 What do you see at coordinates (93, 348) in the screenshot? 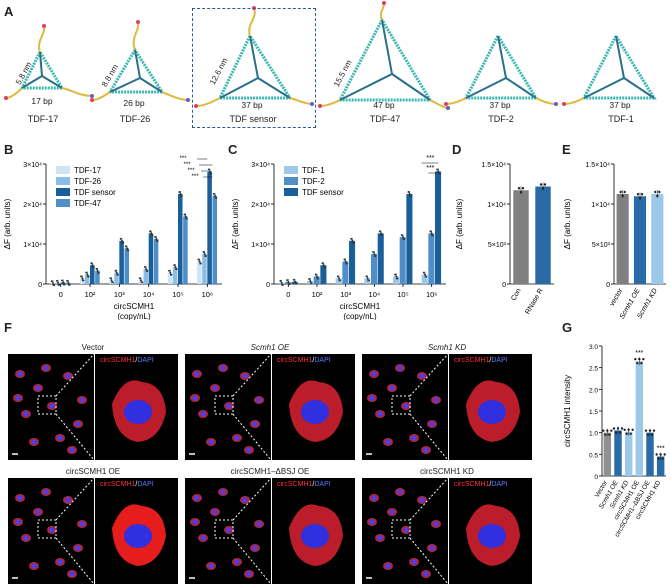
I see `micrograph-condition-label: Vector` at bounding box center [93, 348].